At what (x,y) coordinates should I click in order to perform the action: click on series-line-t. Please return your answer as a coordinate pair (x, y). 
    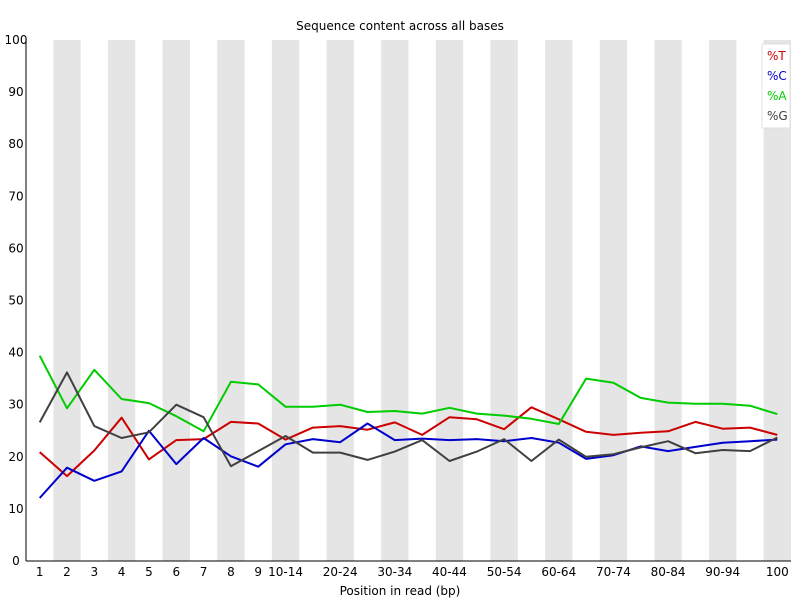
    Looking at the image, I should click on (408, 442).